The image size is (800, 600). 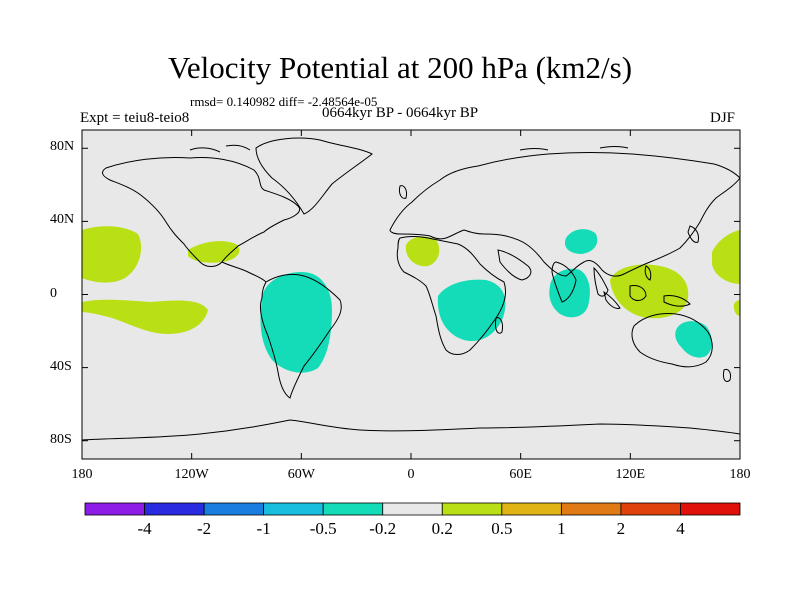 I want to click on colorbar-label: 0.2, so click(x=442, y=528).